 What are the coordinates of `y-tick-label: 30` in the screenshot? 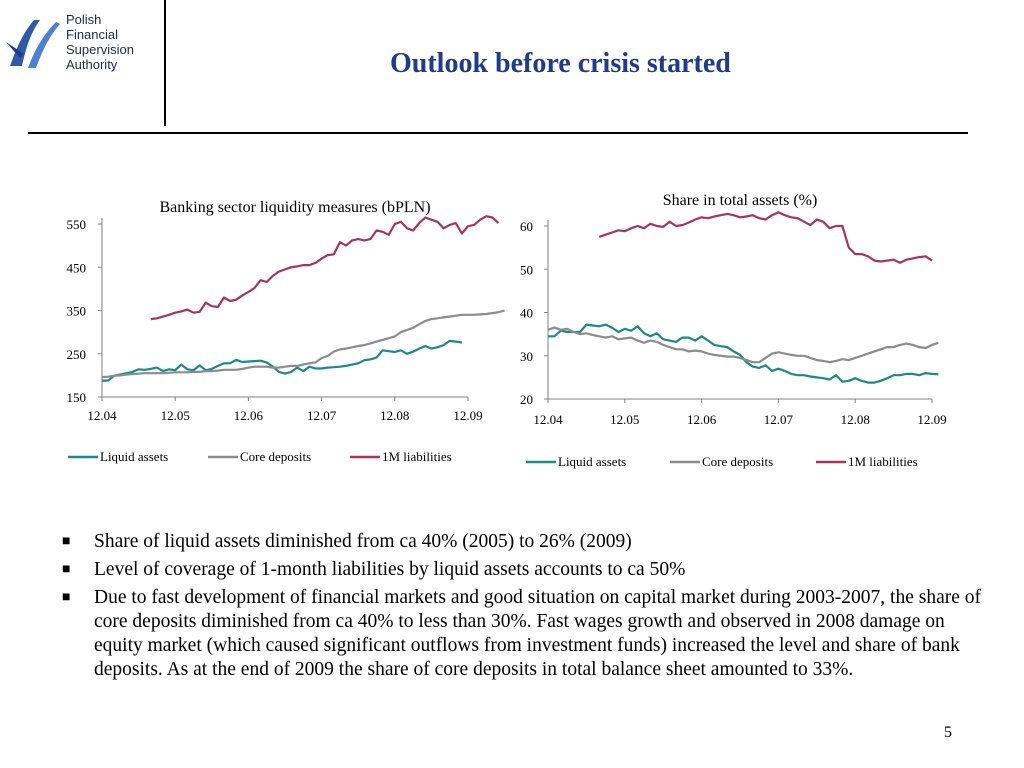 It's located at (526, 356).